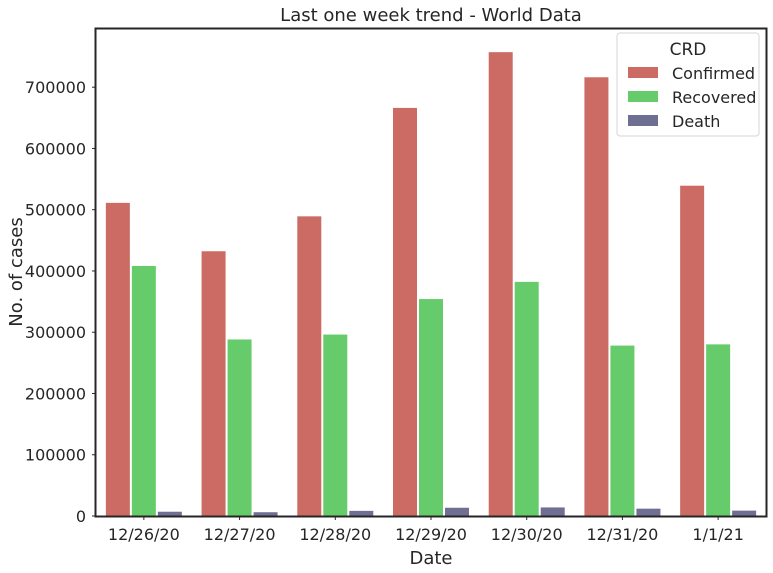 The height and width of the screenshot is (573, 773). Describe the element at coordinates (430, 558) in the screenshot. I see `x-axis-label: Date` at that location.